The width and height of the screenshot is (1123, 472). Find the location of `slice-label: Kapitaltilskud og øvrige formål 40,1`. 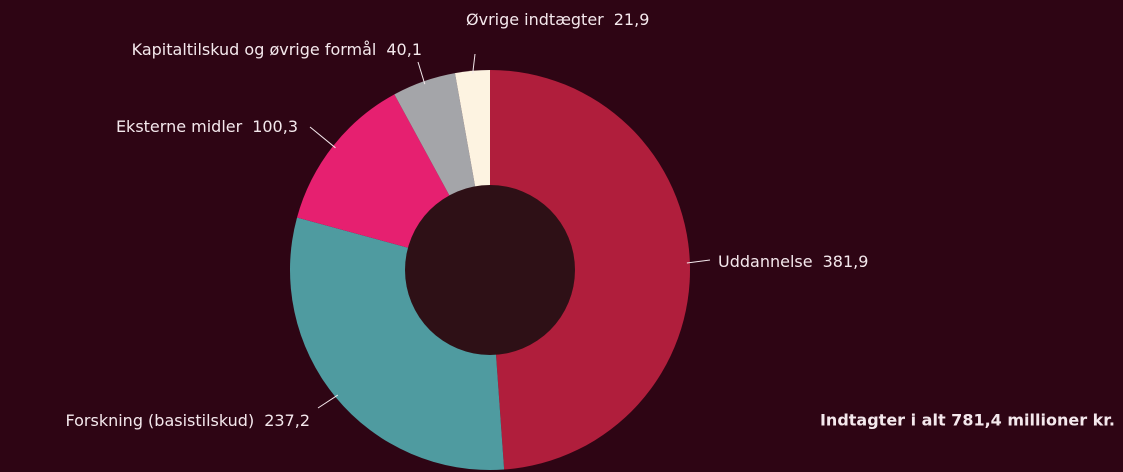

slice-label: Kapitaltilskud og øvrige formål 40,1 is located at coordinates (277, 49).